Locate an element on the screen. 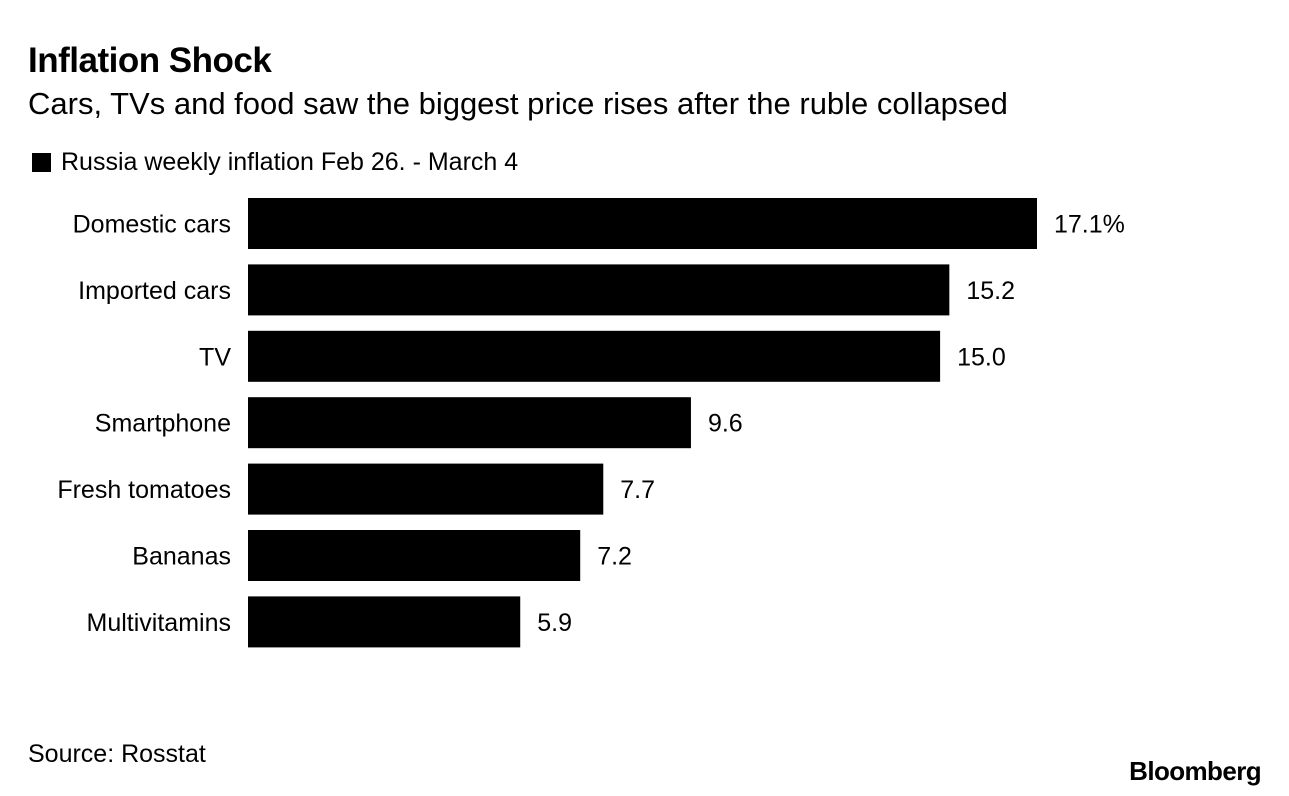  value-label: 7.2 is located at coordinates (614, 557).